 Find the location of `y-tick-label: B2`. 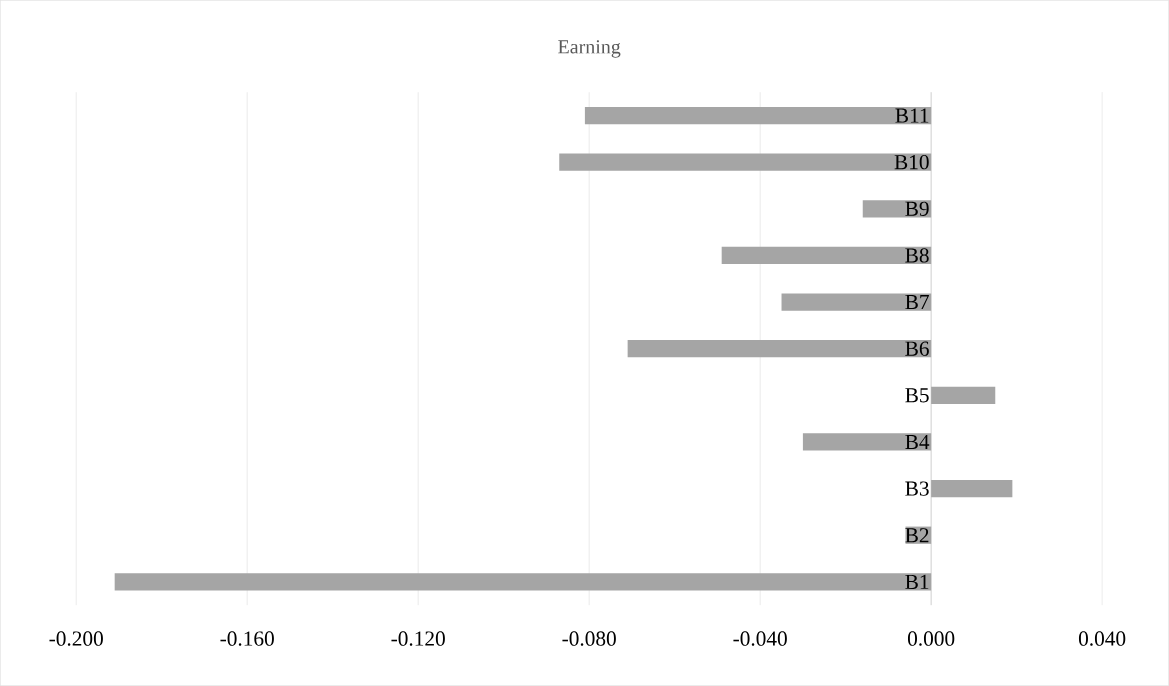

y-tick-label: B2 is located at coordinates (917, 535).